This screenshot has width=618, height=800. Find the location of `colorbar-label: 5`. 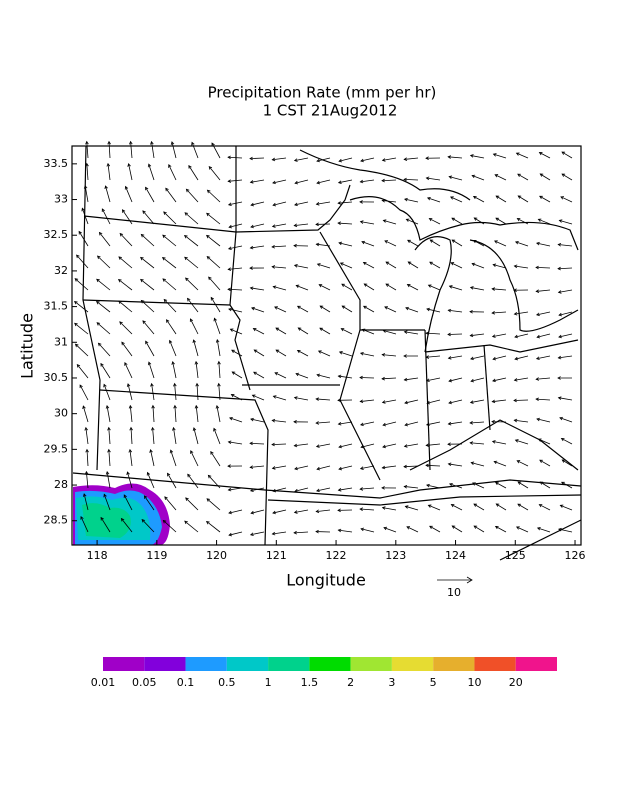

colorbar-label: 5 is located at coordinates (433, 682).